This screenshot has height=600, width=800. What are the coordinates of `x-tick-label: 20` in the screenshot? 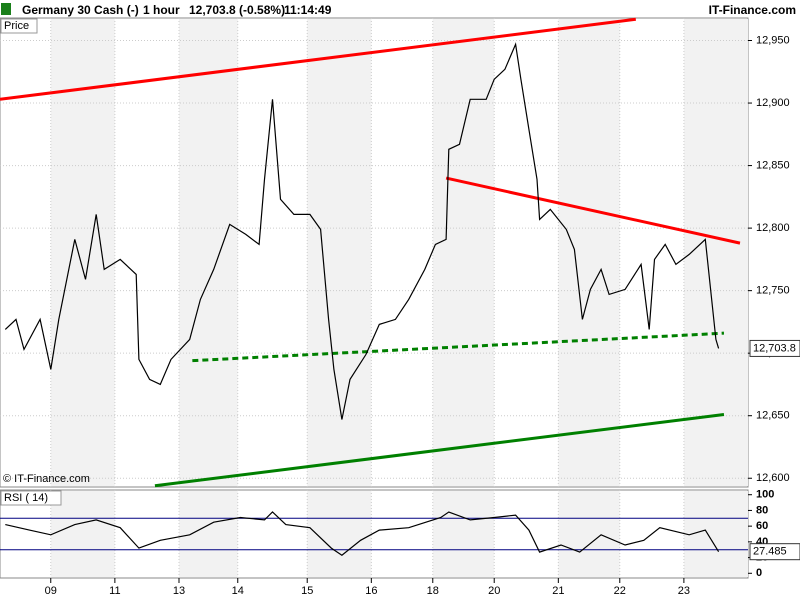 It's located at (494, 591).